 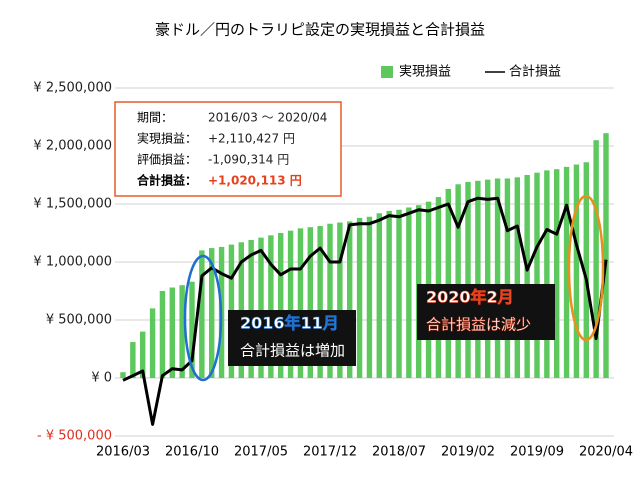 What do you see at coordinates (79, 320) in the screenshot?
I see `y-tick-label: ¥ 500,000` at bounding box center [79, 320].